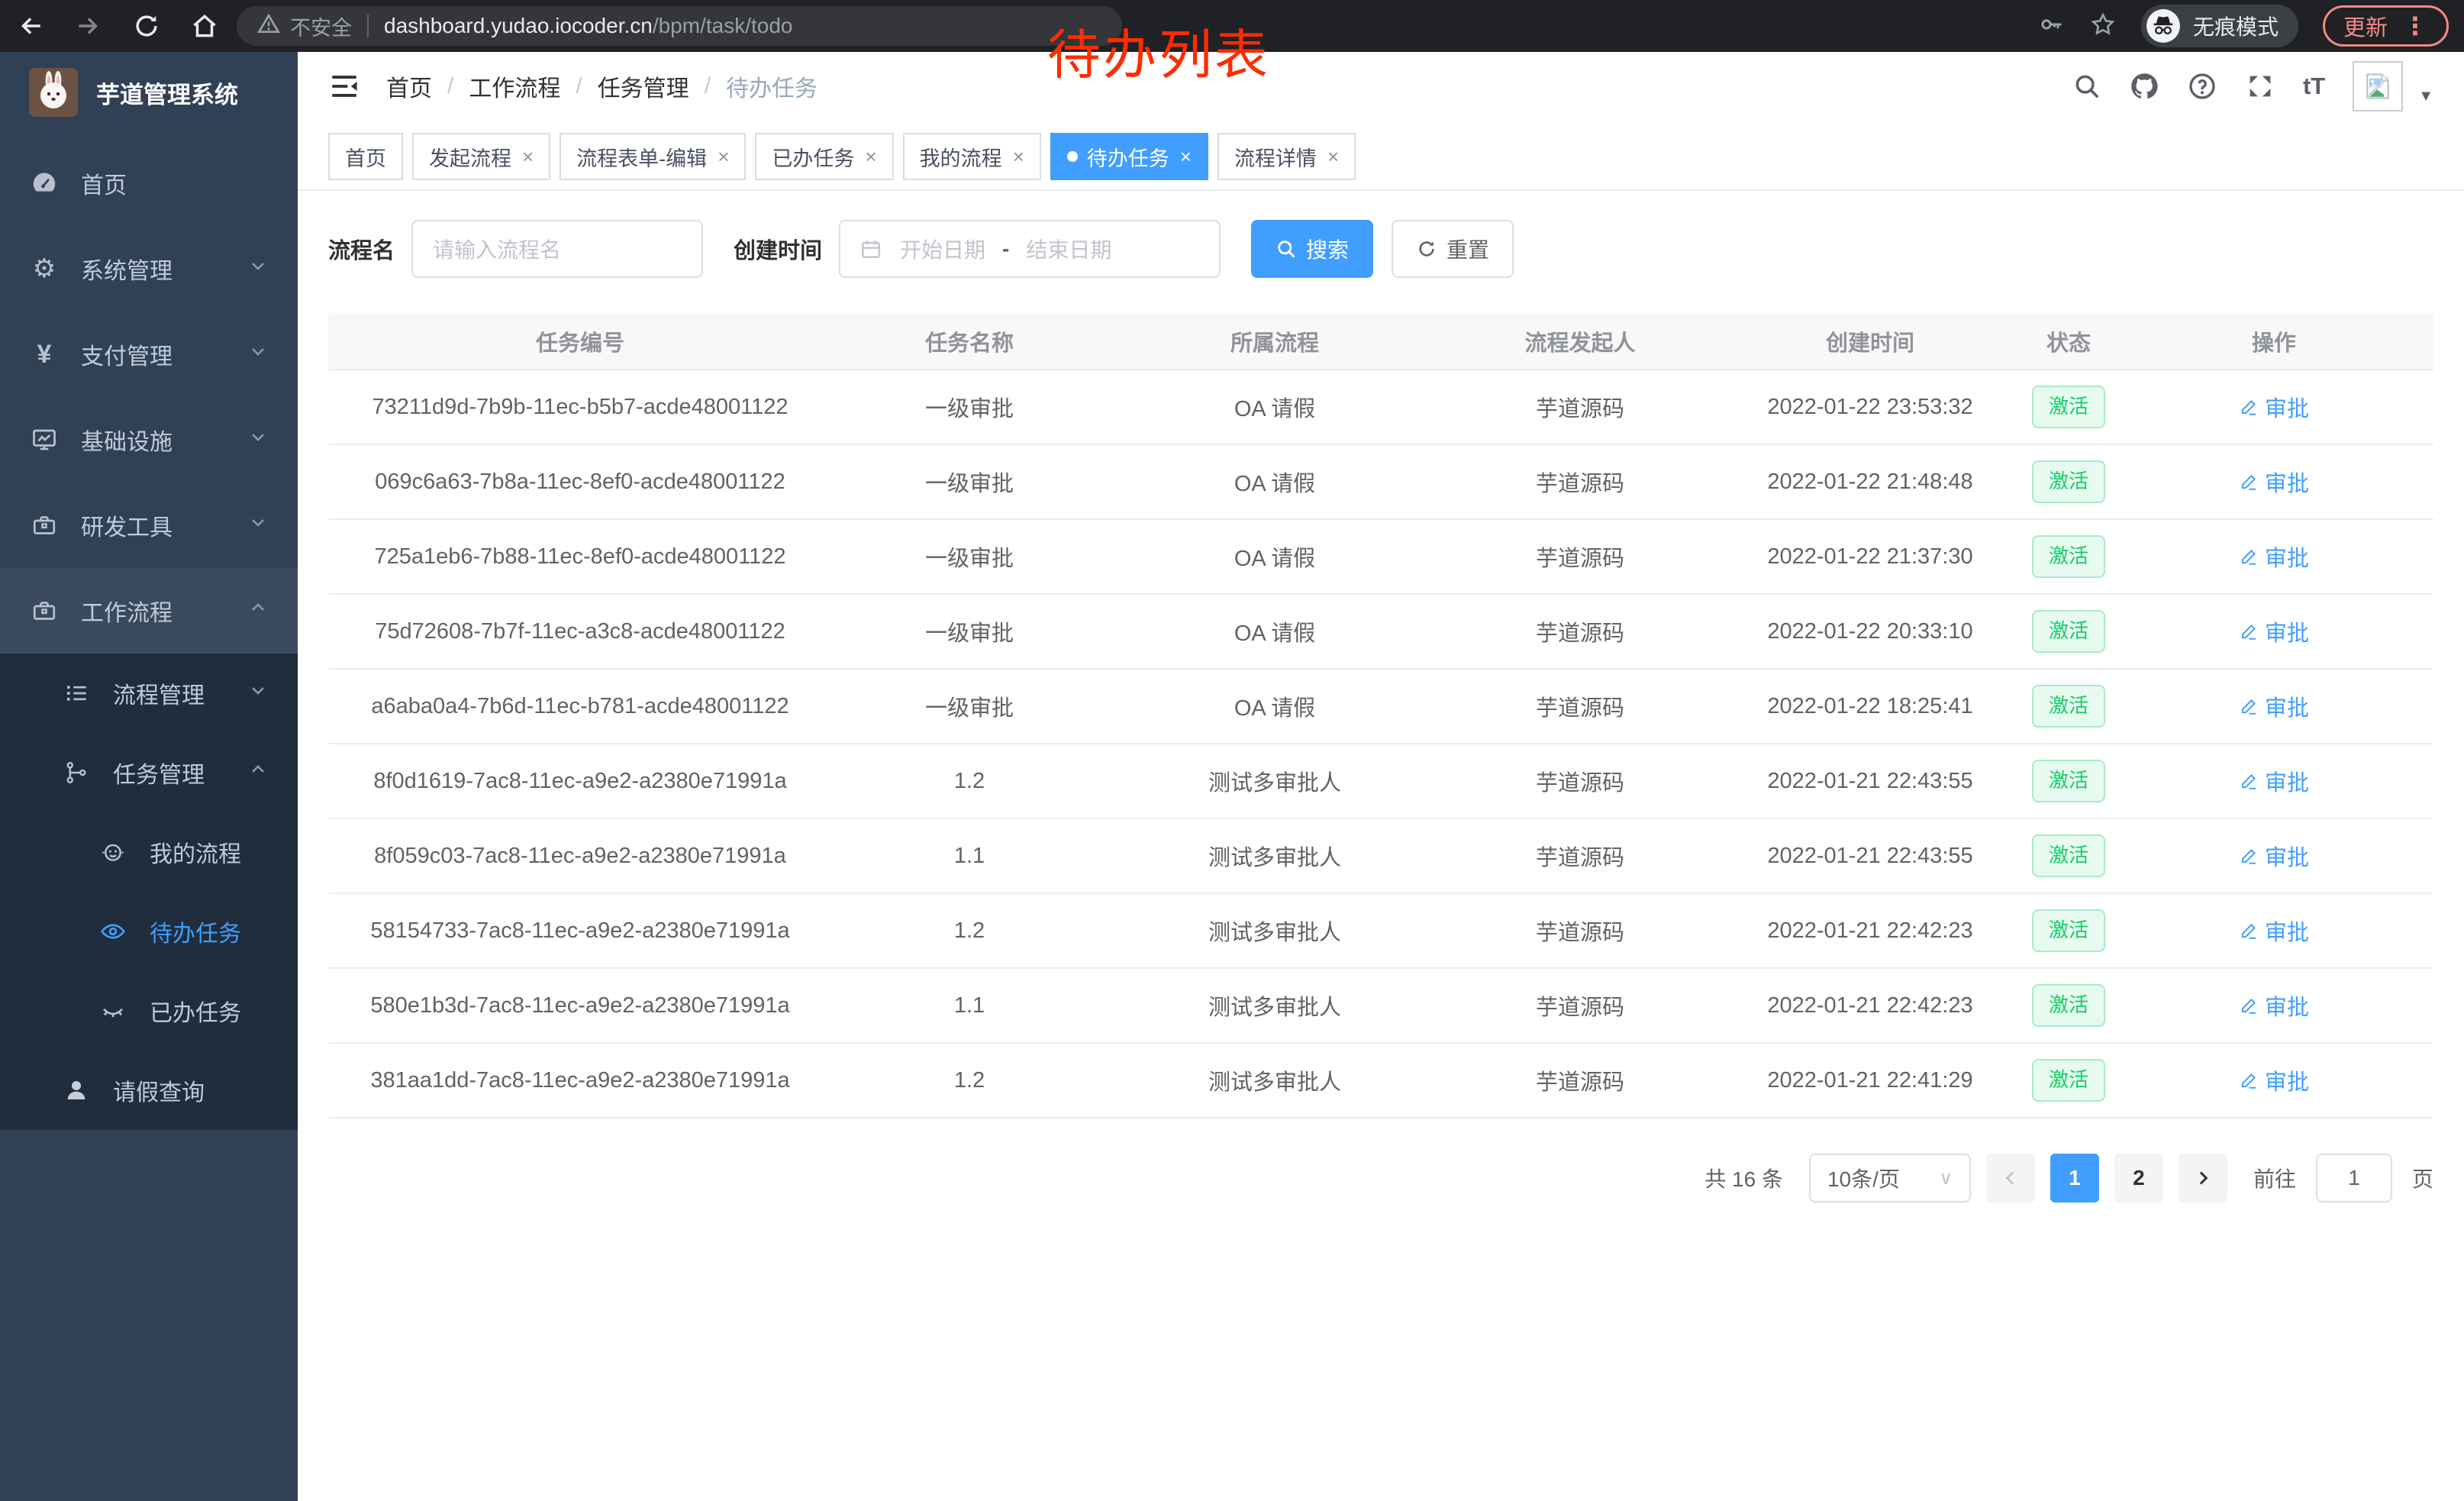 Image resolution: width=2464 pixels, height=1501 pixels. I want to click on breadcrumb-workflow: 工作流程, so click(515, 89).